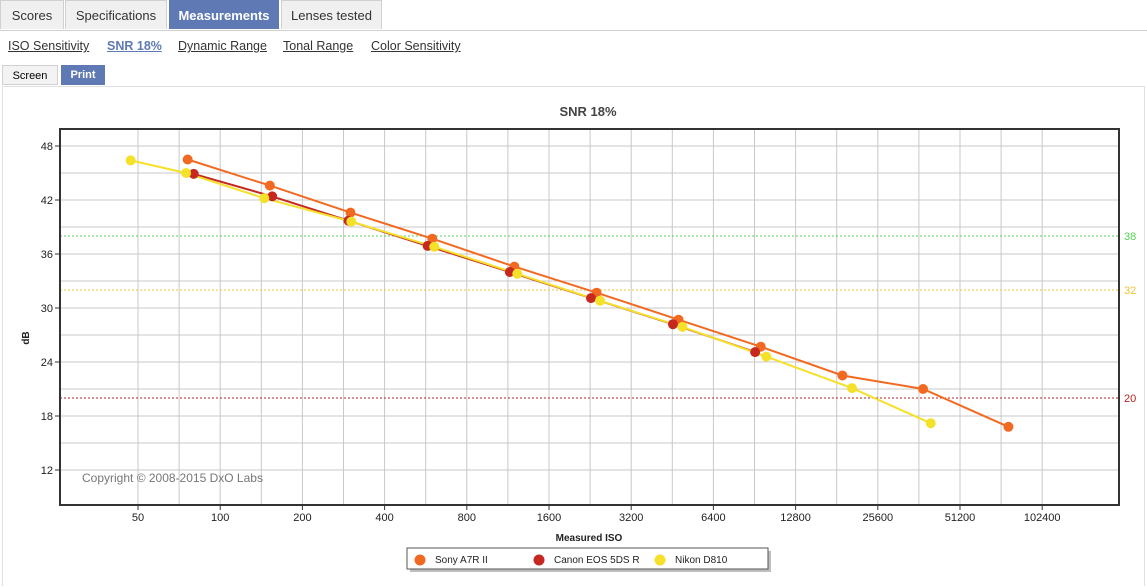 The width and height of the screenshot is (1147, 587). What do you see at coordinates (116, 14) in the screenshot?
I see `tab-specifications: Specifications` at bounding box center [116, 14].